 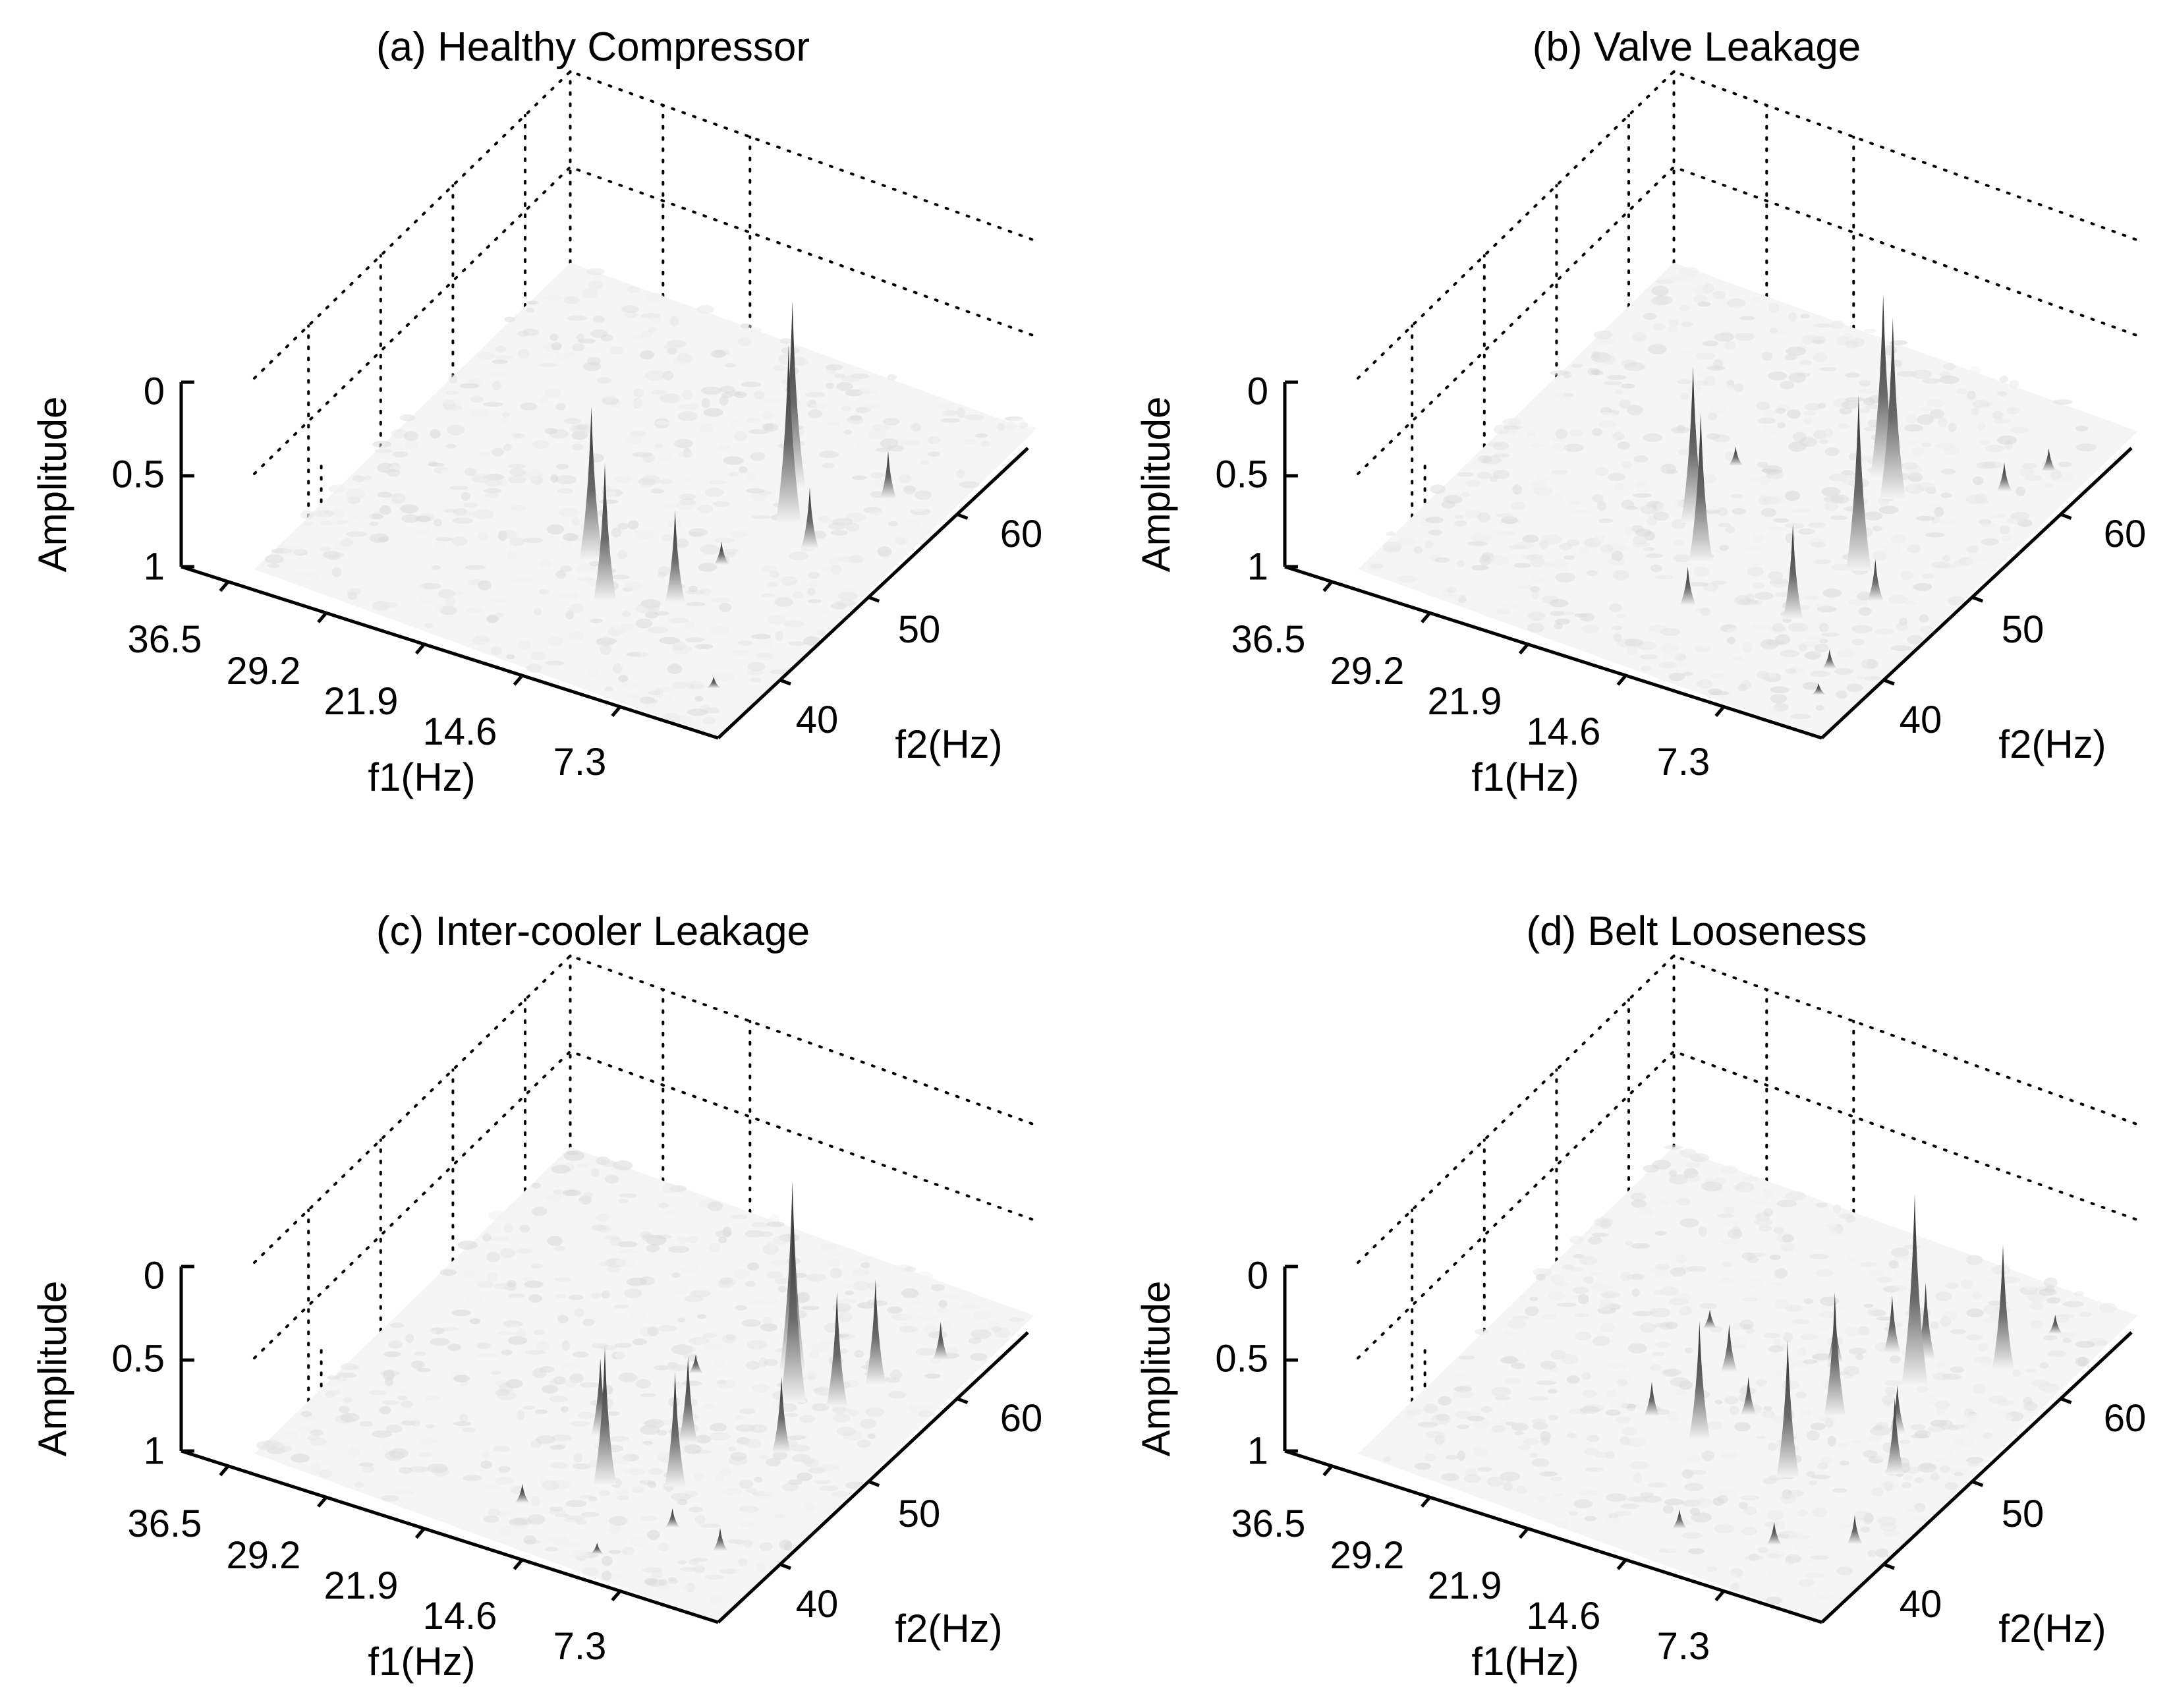 What do you see at coordinates (593, 931) in the screenshot?
I see `panel-title: (c) Inter-cooler Leakage` at bounding box center [593, 931].